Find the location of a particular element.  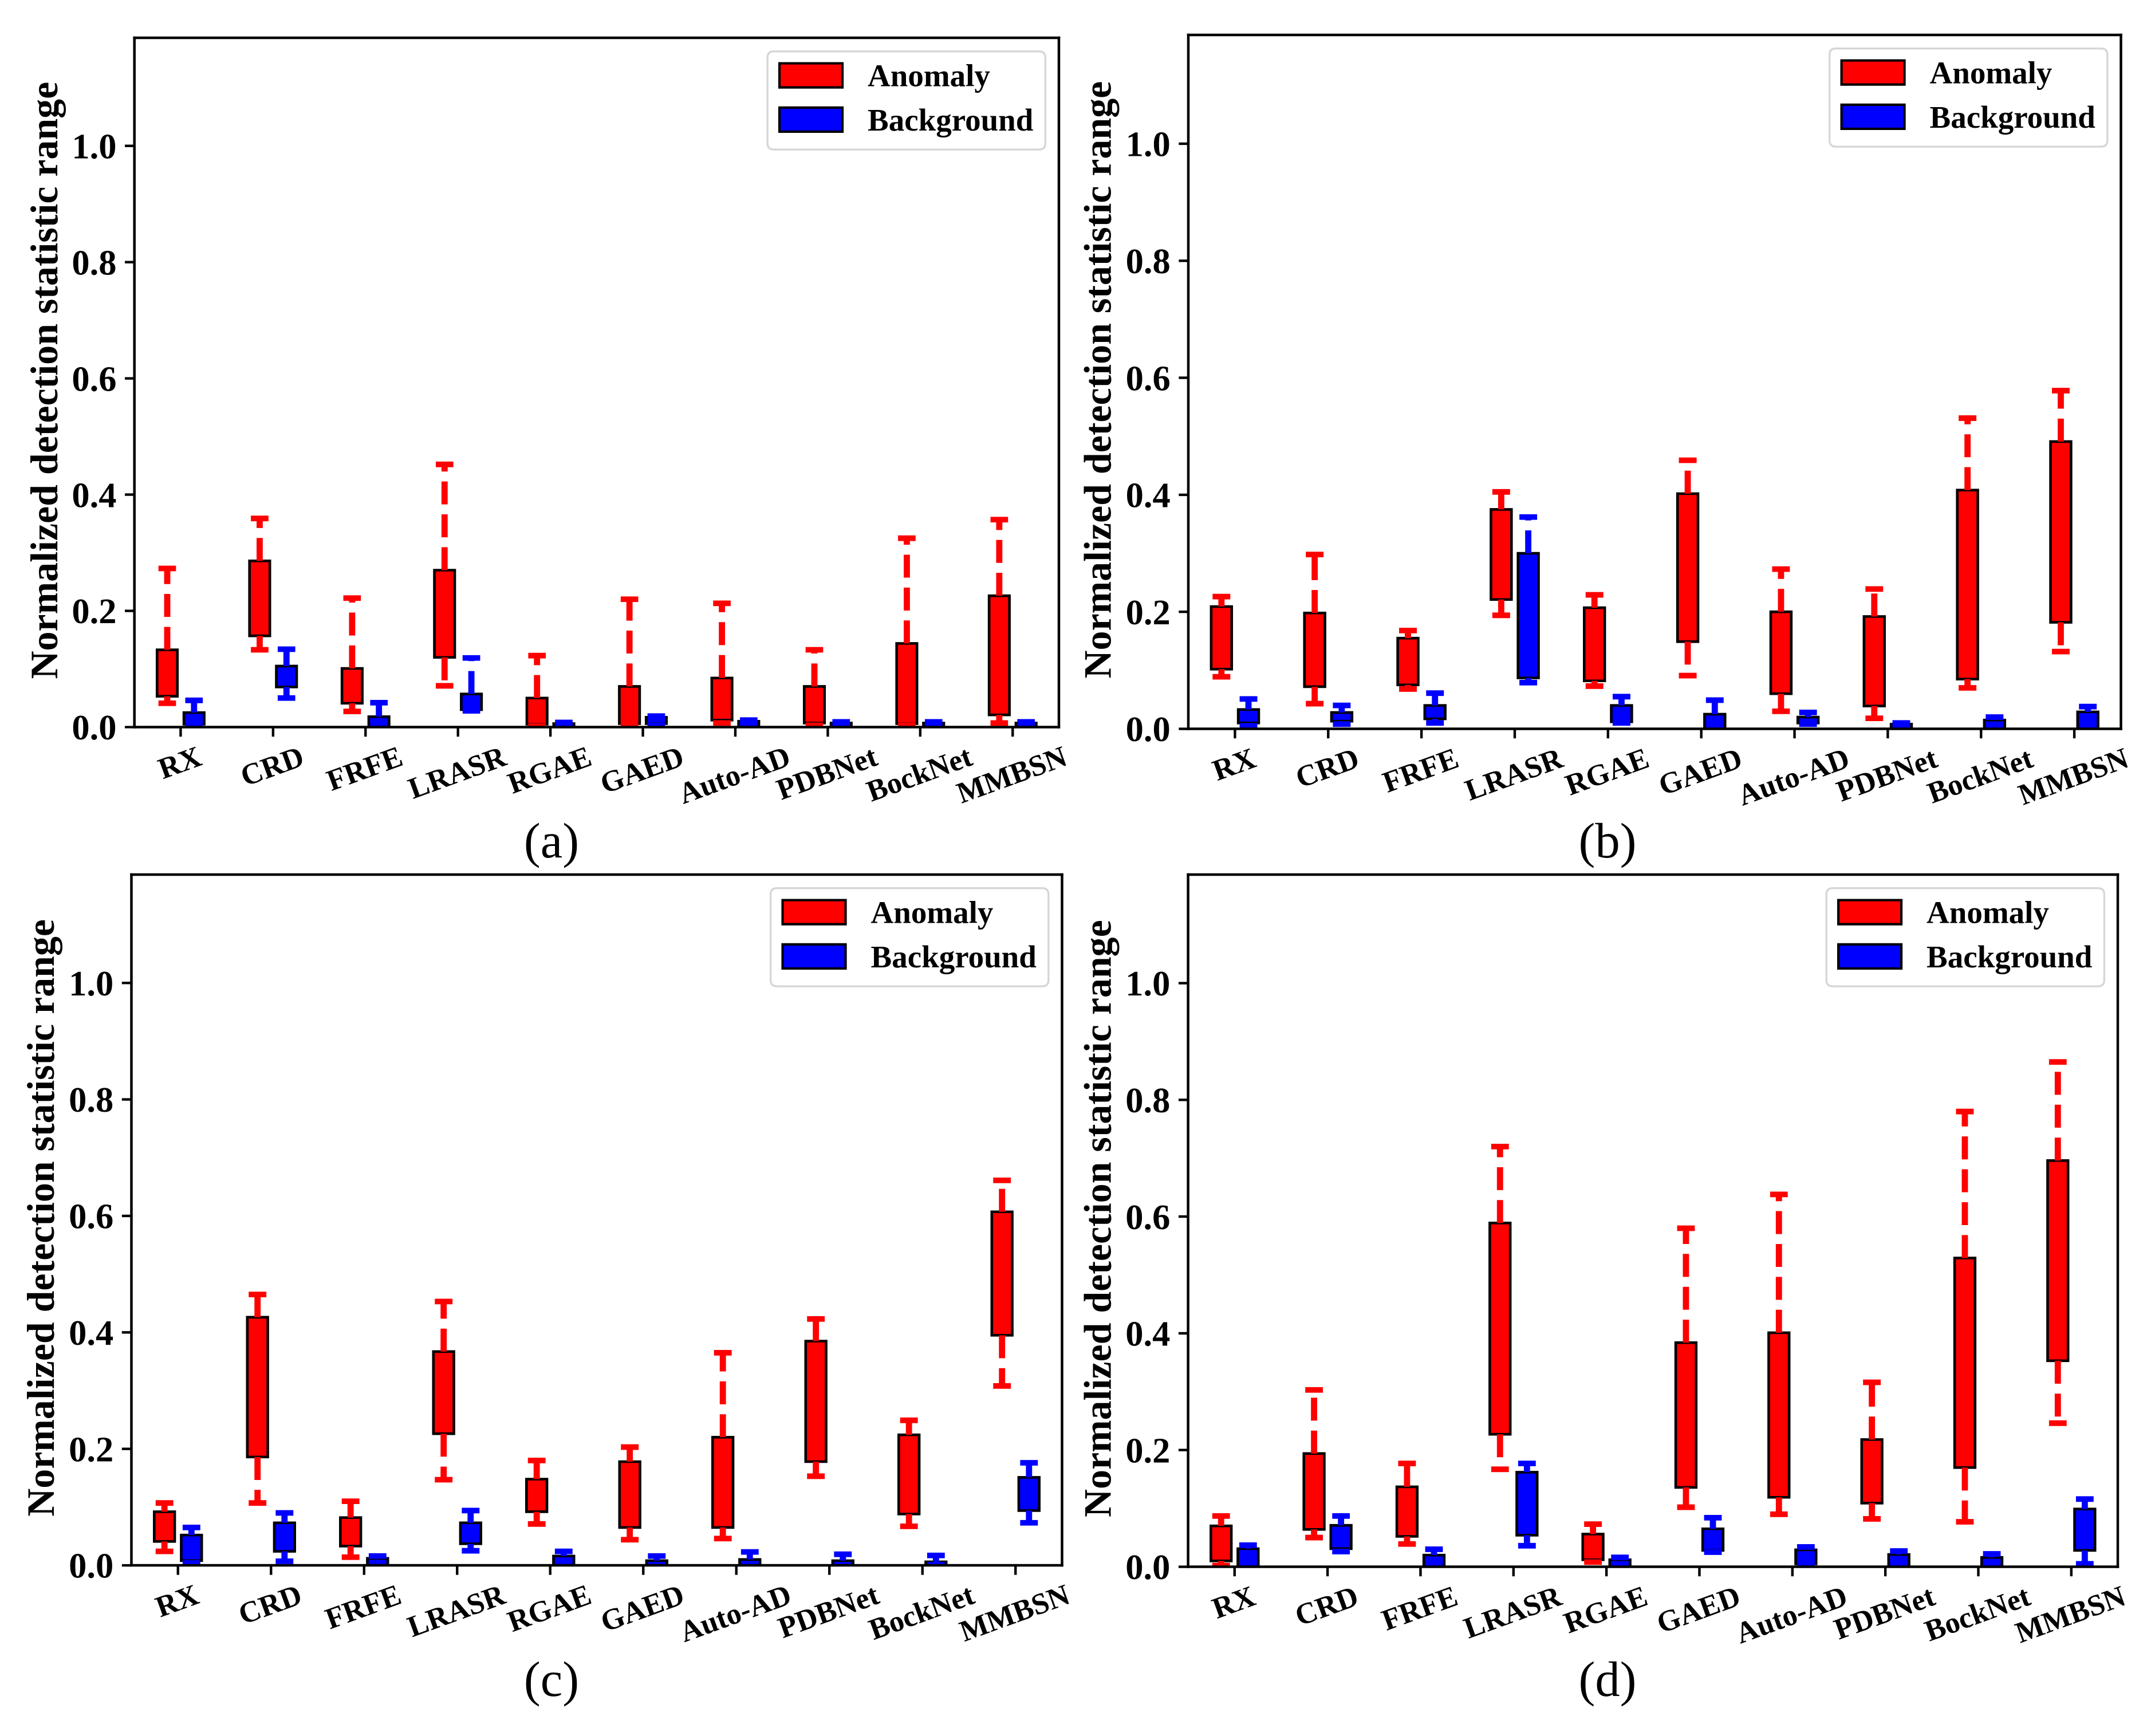

svg-text: (a) is located at coordinates (551, 840).